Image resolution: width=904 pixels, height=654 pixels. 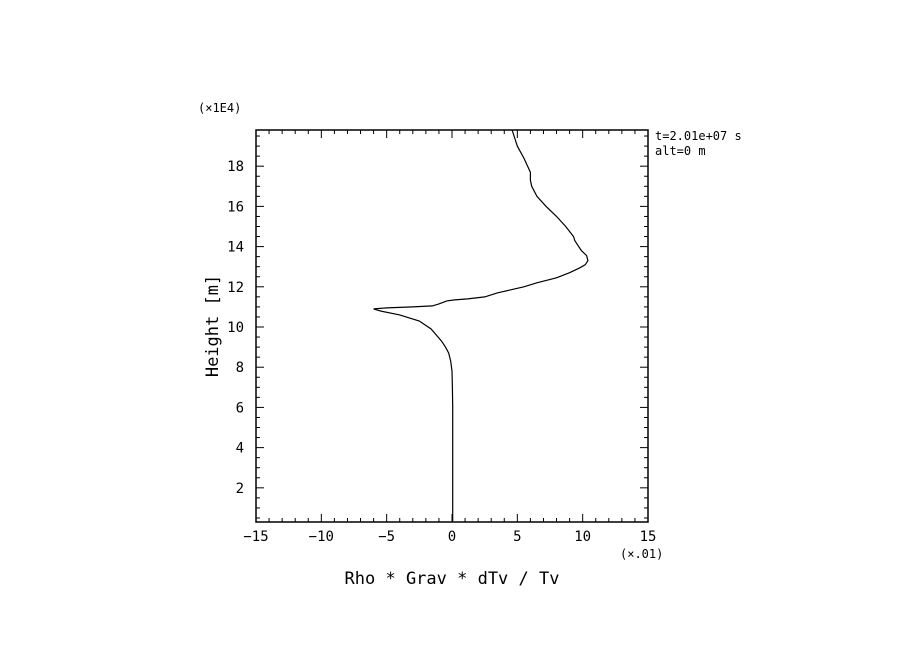 What do you see at coordinates (235, 328) in the screenshot?
I see `y-tick-label: 10` at bounding box center [235, 328].